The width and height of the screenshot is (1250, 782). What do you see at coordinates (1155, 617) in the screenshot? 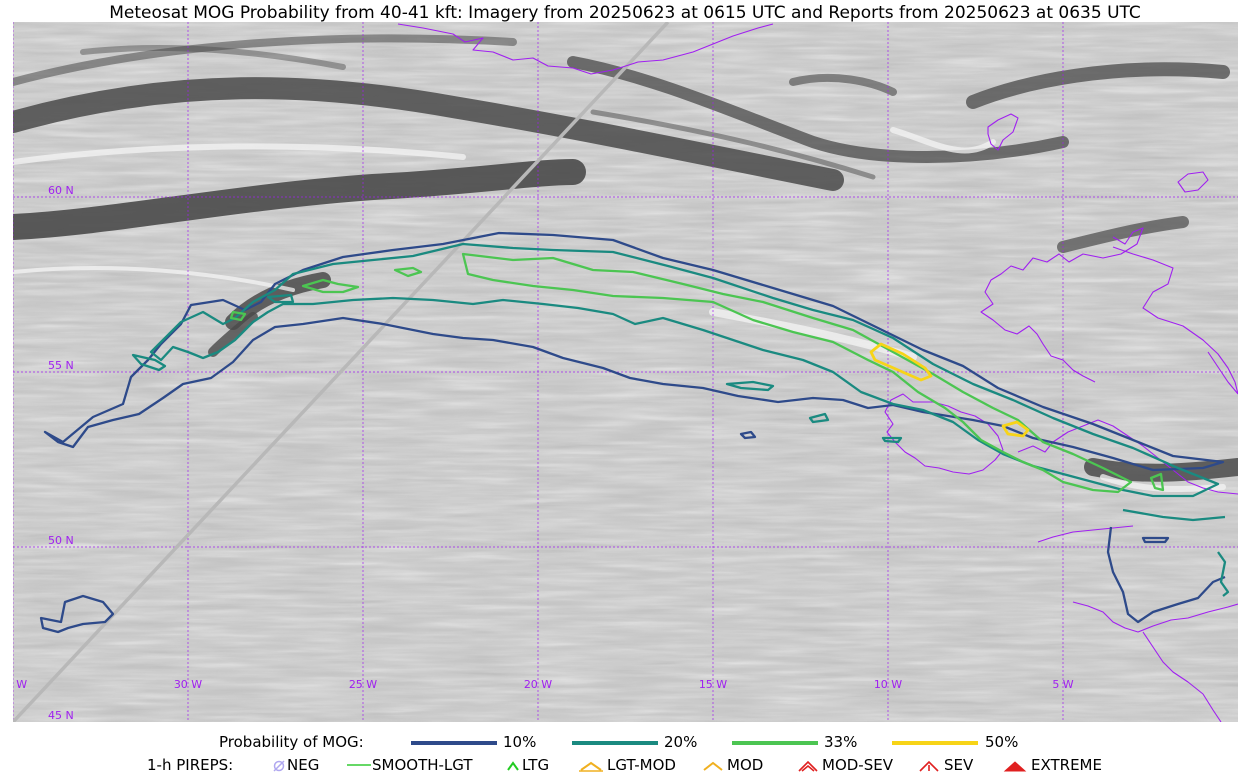
I see `brittany-coast` at bounding box center [1155, 617].